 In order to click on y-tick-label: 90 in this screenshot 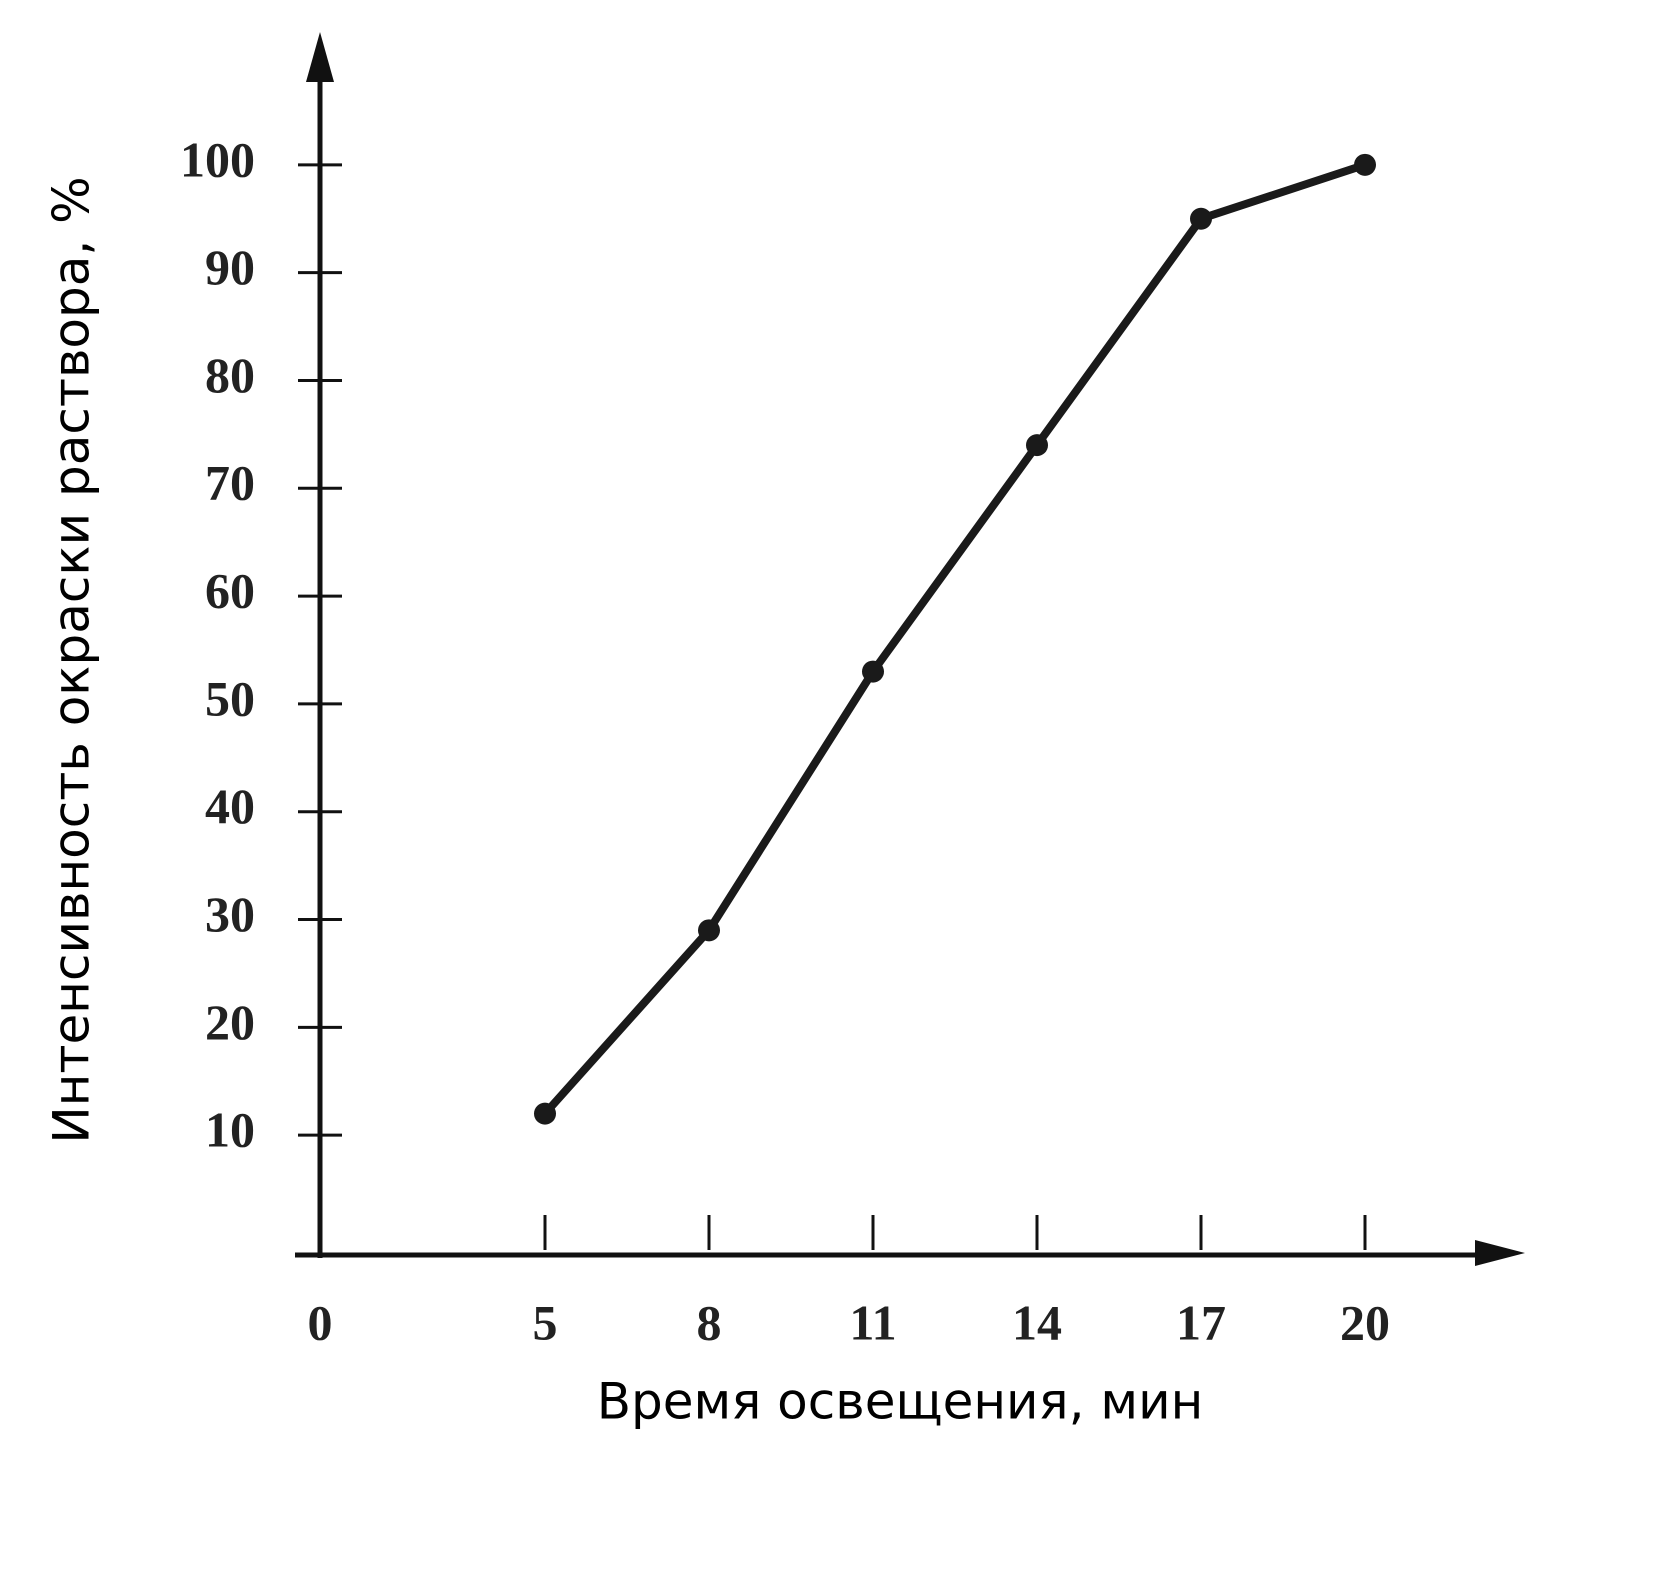, I will do `click(230, 267)`.